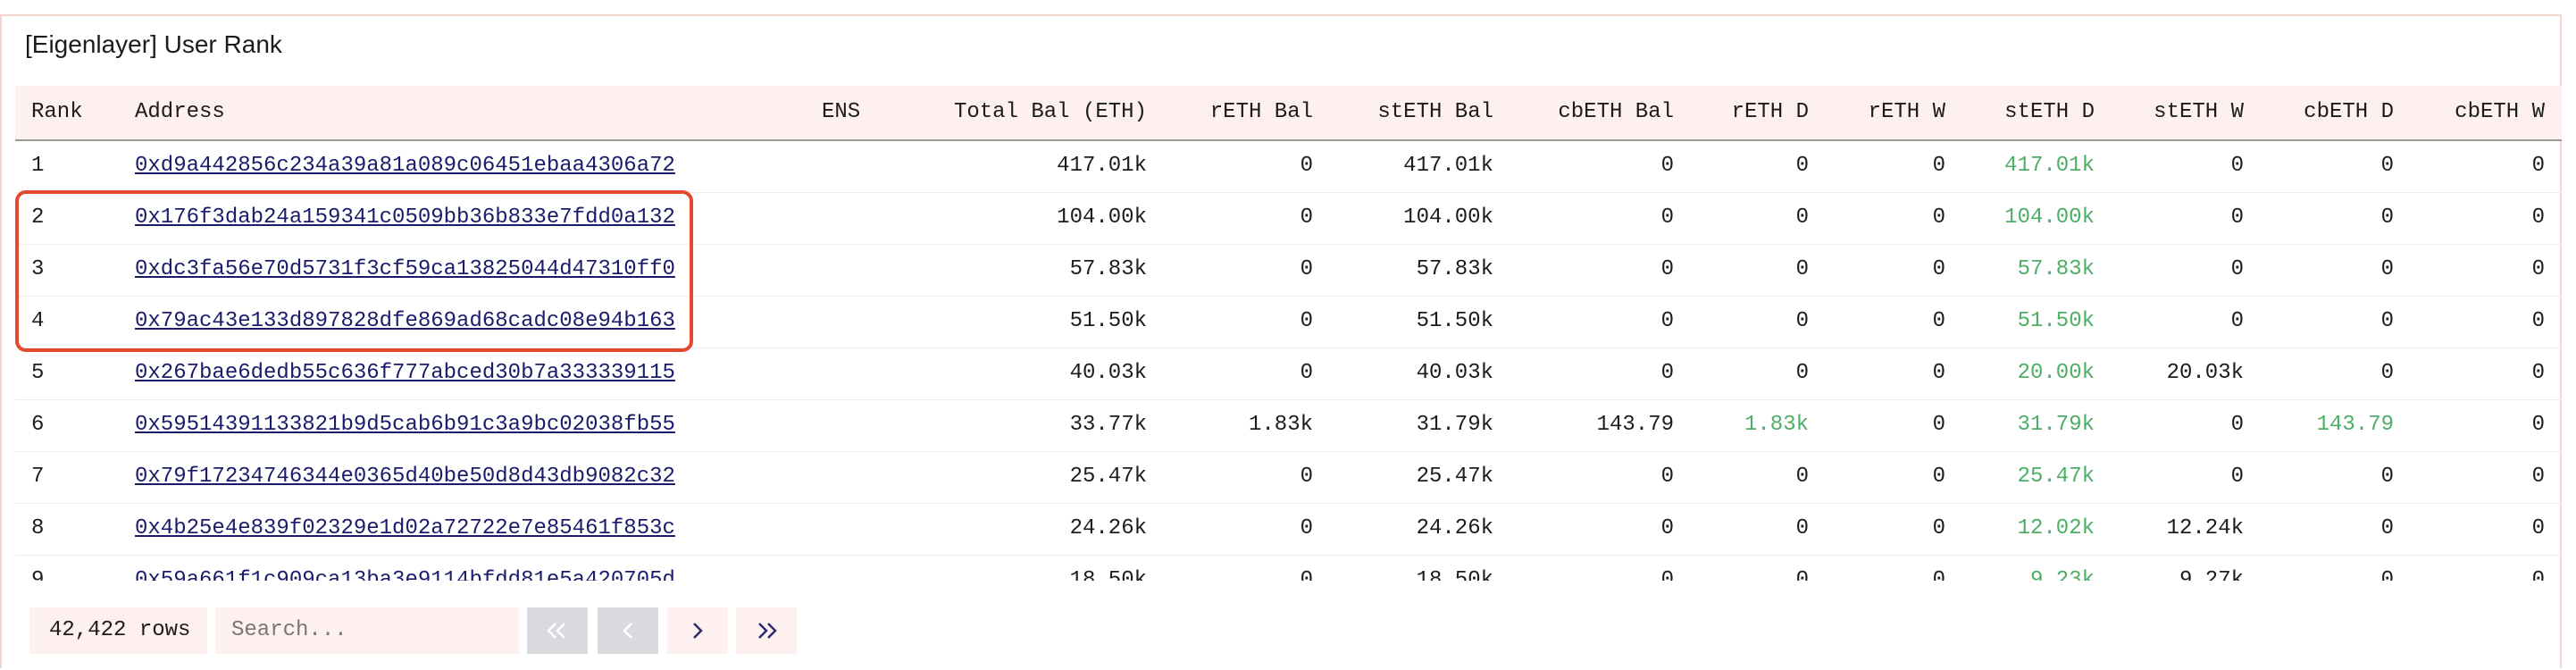 This screenshot has width=2576, height=670. I want to click on table-cell: 6, so click(38, 425).